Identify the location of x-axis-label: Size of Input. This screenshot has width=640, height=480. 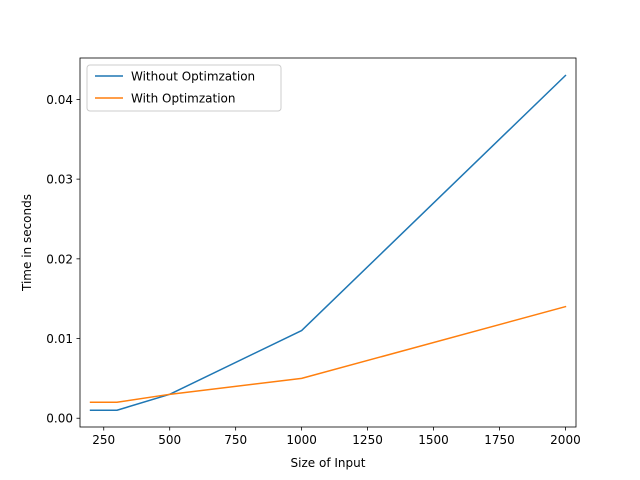
(328, 463).